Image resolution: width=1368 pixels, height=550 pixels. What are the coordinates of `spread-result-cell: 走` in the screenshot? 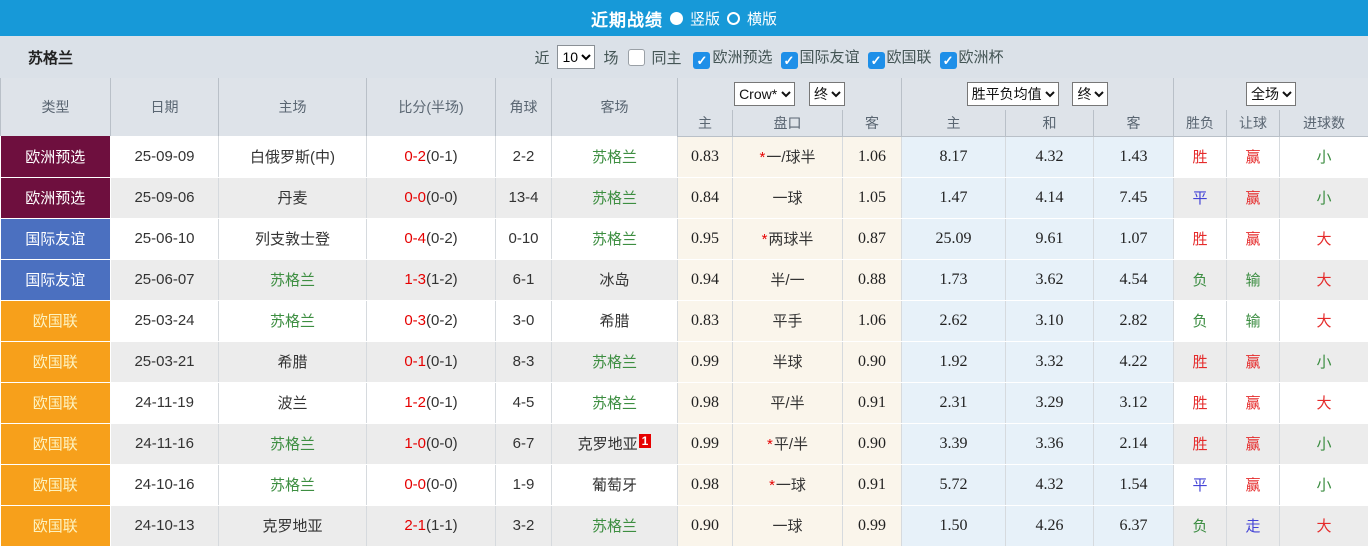 It's located at (1253, 526).